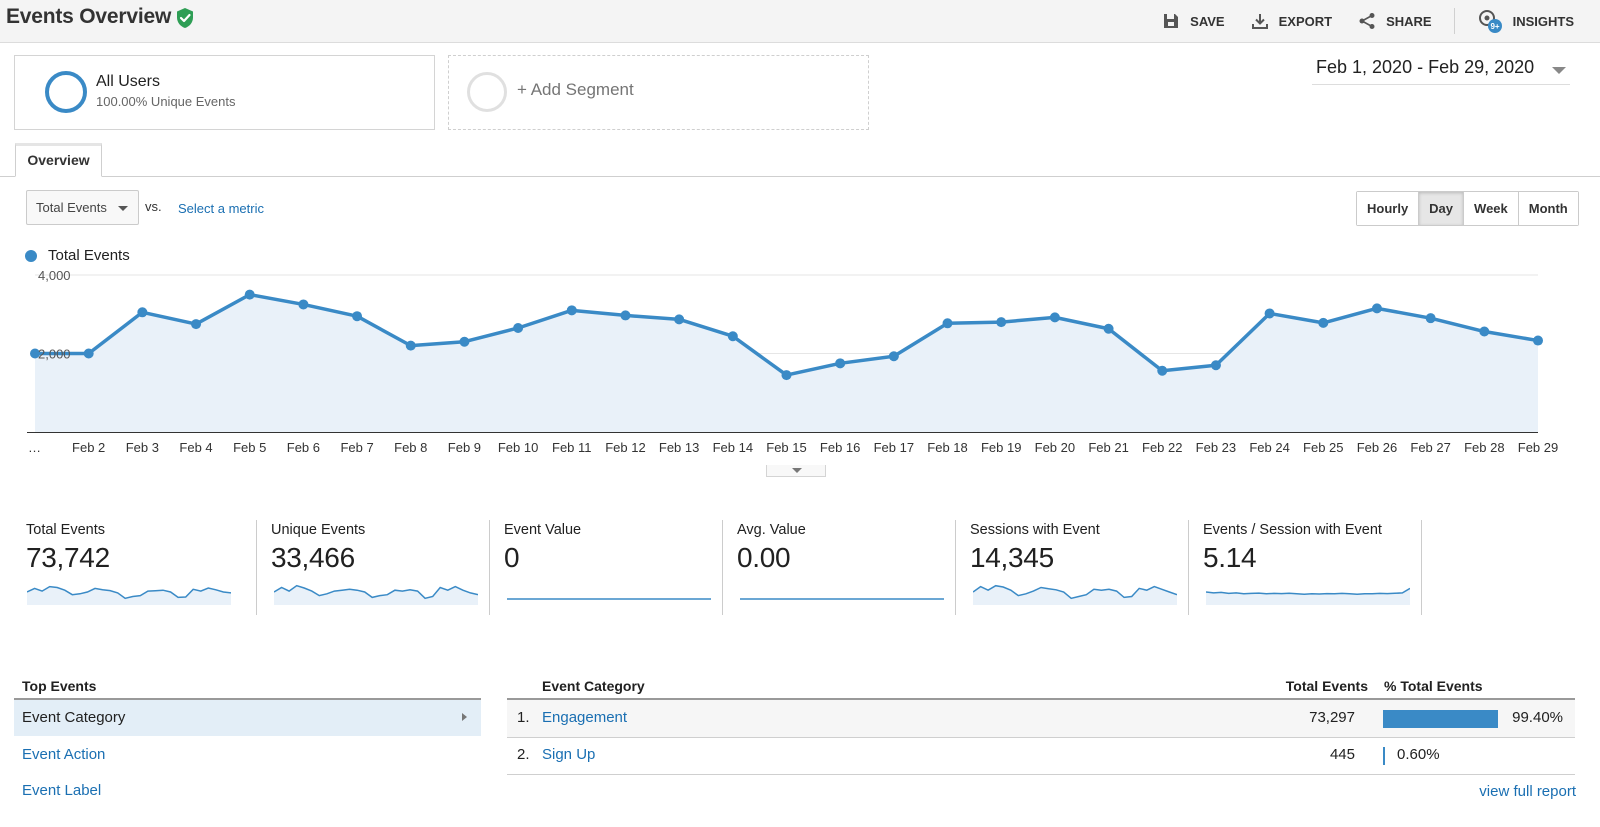 This screenshot has height=827, width=1600. What do you see at coordinates (1269, 447) in the screenshot?
I see `x-tick-label: Feb 24` at bounding box center [1269, 447].